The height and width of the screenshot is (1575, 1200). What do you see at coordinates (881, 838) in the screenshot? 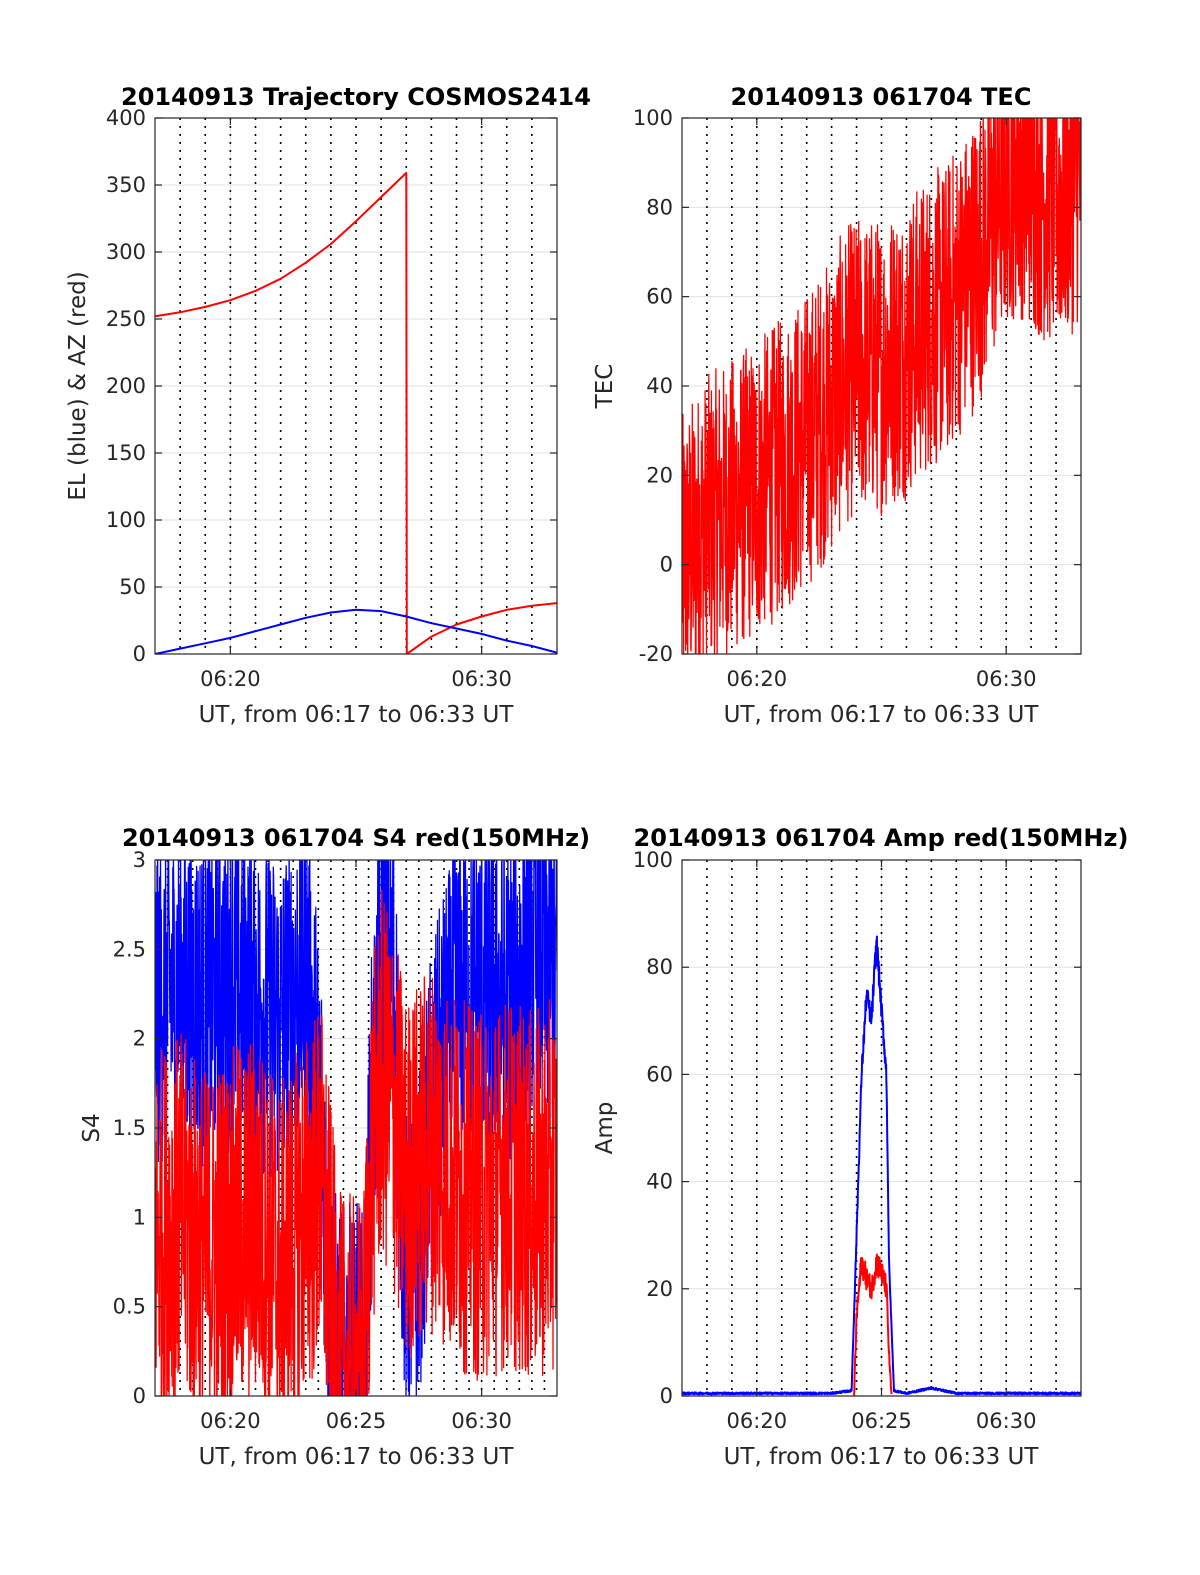
I see `chart-title: 20140913 061704 Amp red(150MHz)` at bounding box center [881, 838].